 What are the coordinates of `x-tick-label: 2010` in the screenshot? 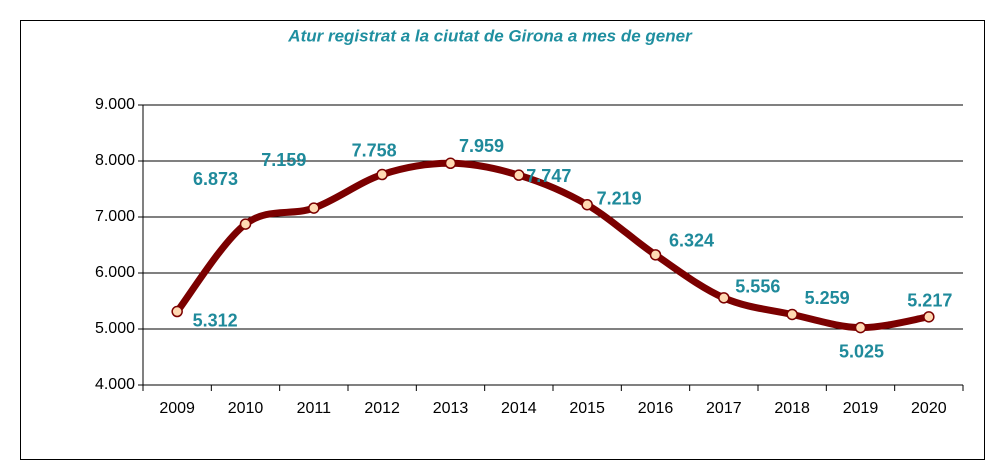 It's located at (246, 408).